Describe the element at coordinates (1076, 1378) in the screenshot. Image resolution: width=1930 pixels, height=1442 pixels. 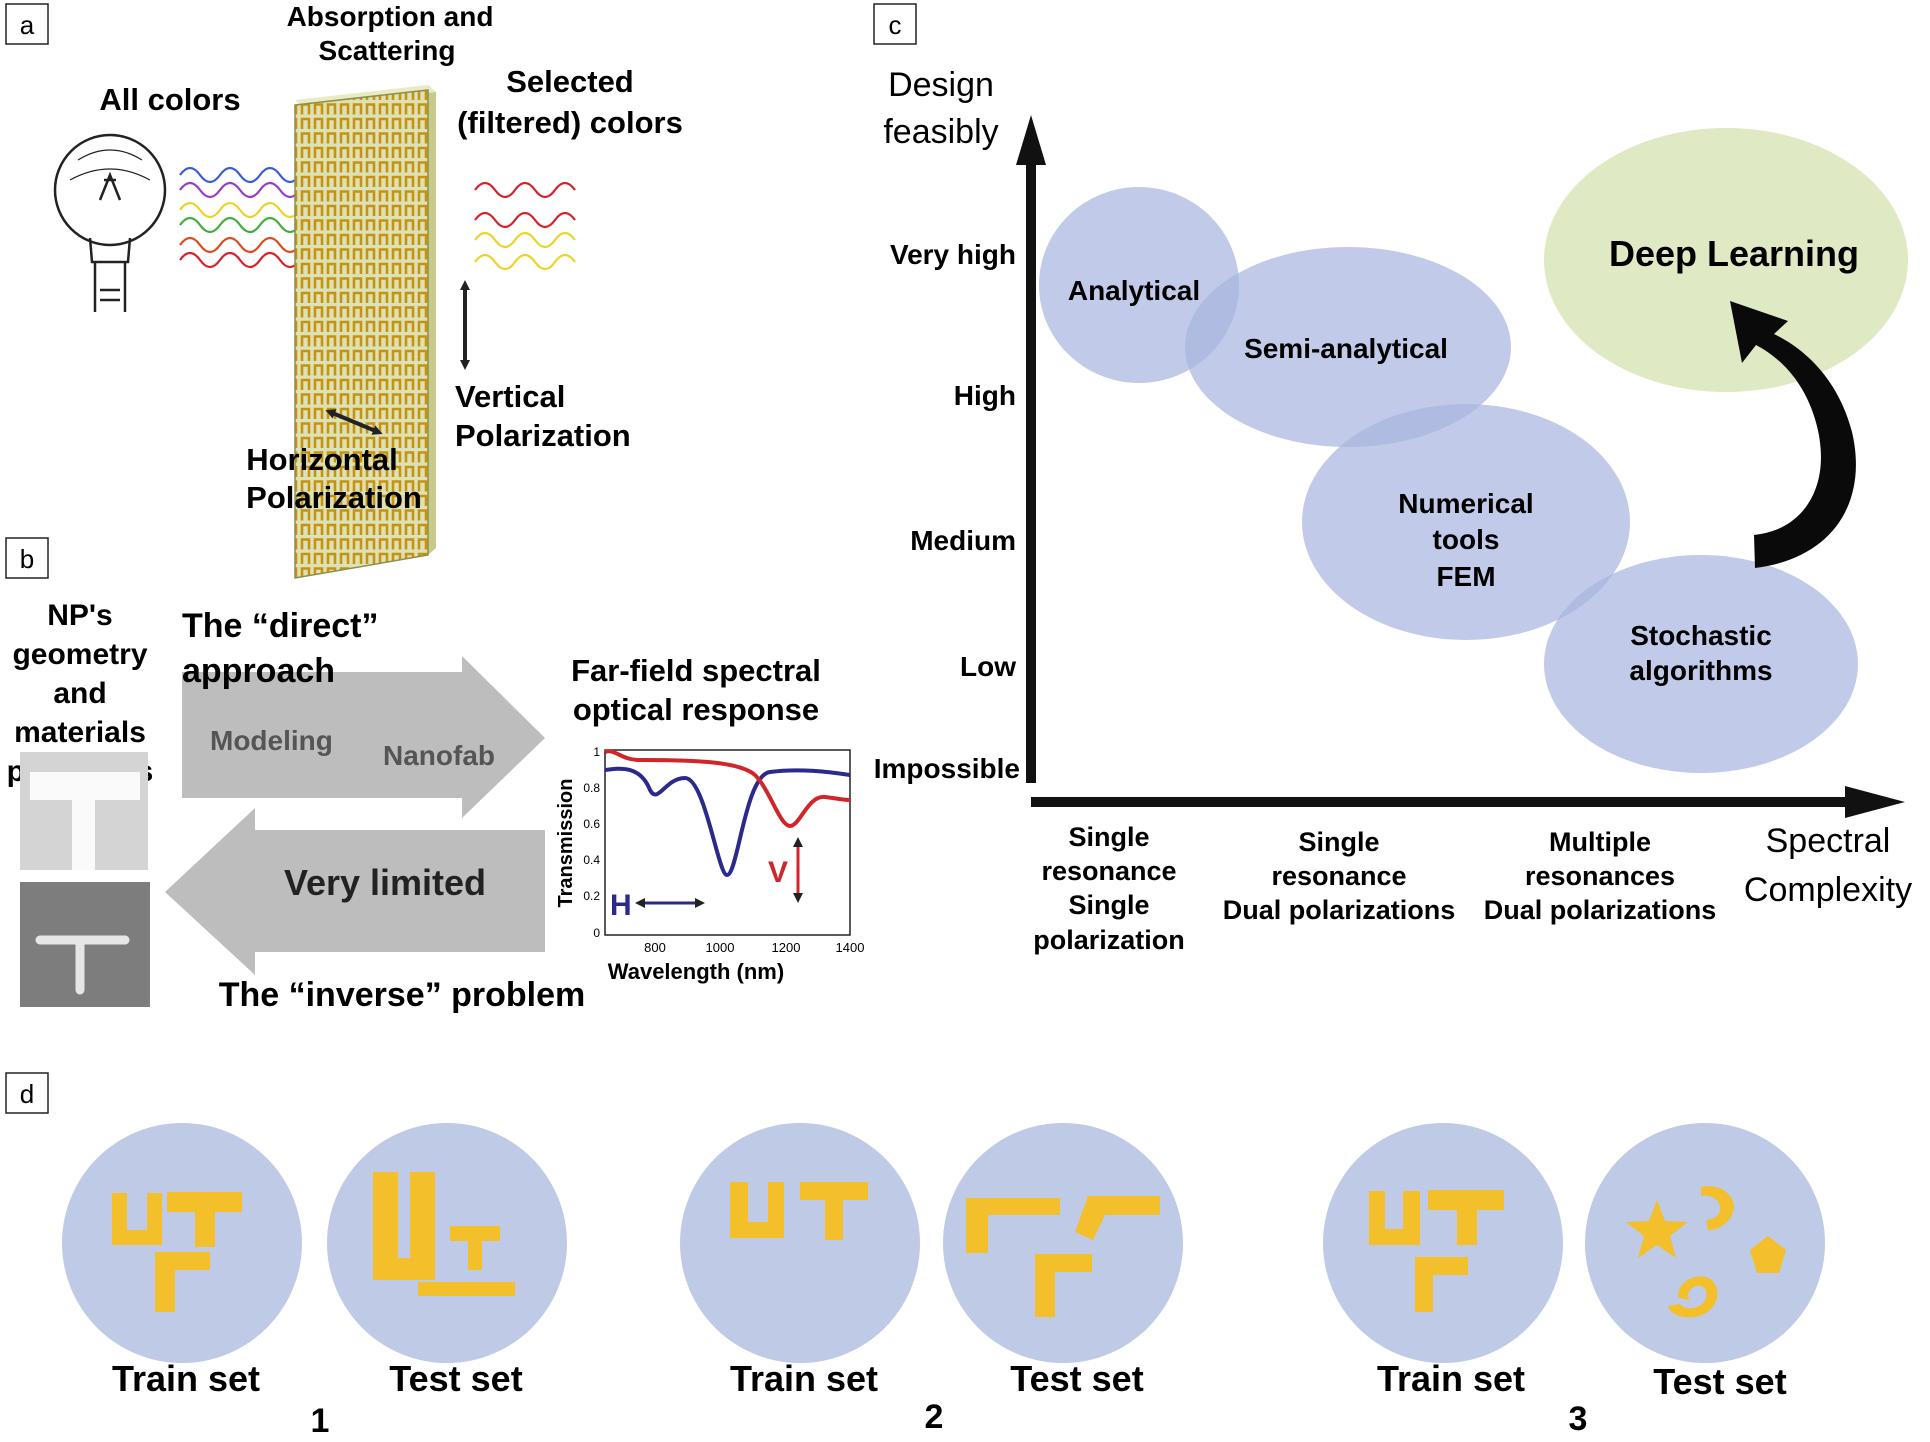
I see `test-set-label-2: Test set` at that location.